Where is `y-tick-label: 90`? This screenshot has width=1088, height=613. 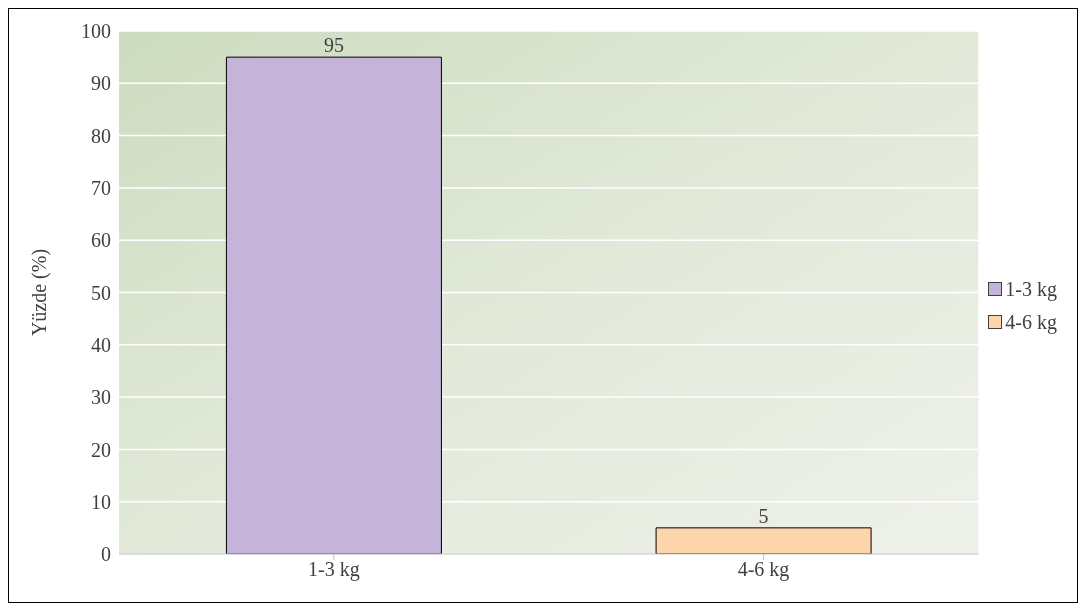
y-tick-label: 90 is located at coordinates (101, 83).